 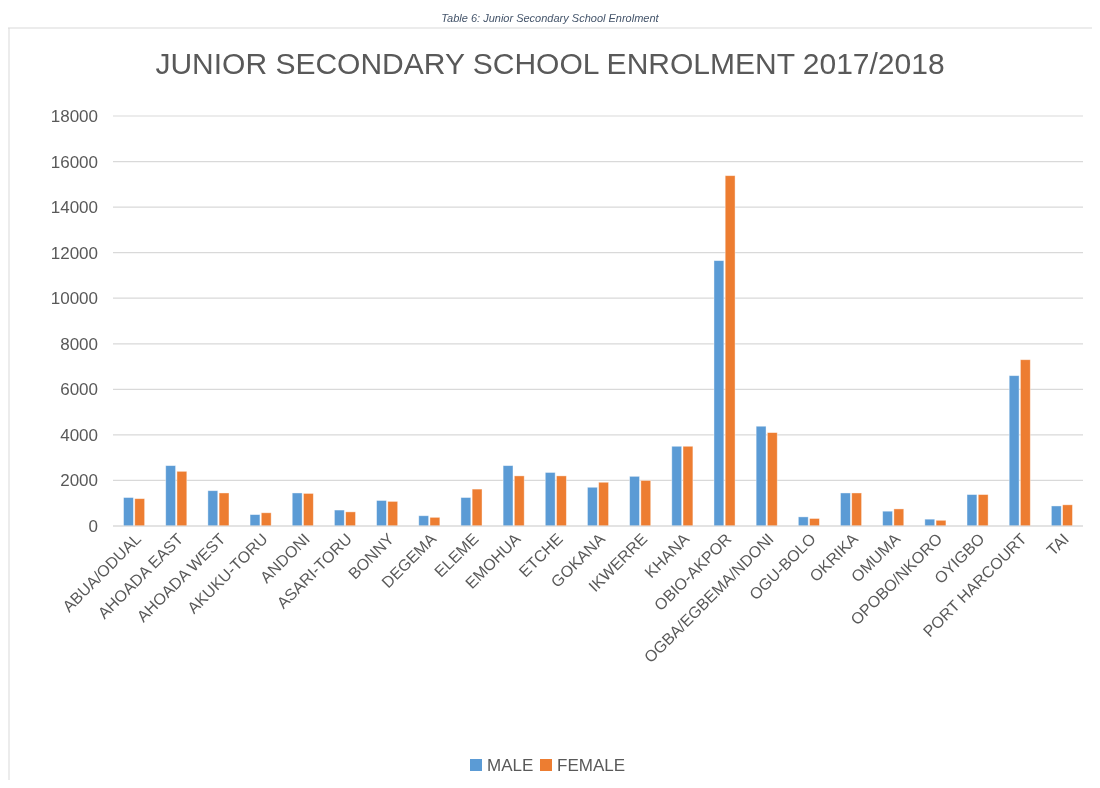 I want to click on y-tick-label: 2000, so click(x=79, y=481).